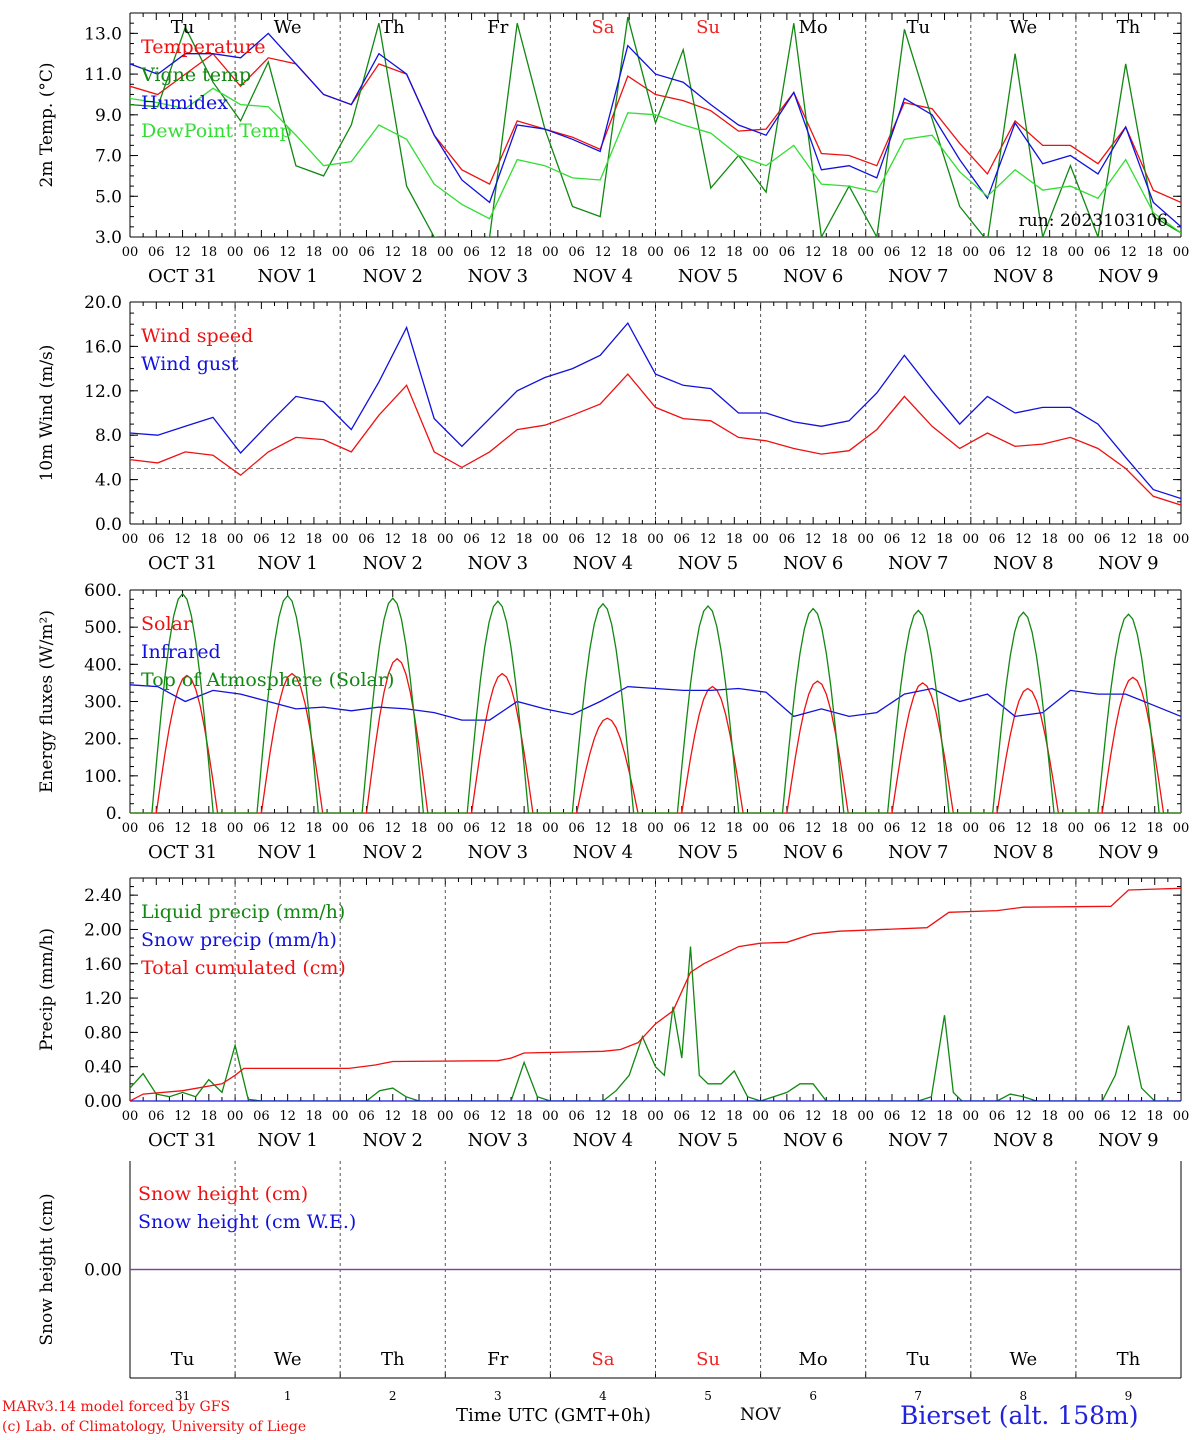 Image resolution: width=1194 pixels, height=1440 pixels. Describe the element at coordinates (216, 131) in the screenshot. I see `legend-dewpoint-temp: DewPoint Temp` at that location.